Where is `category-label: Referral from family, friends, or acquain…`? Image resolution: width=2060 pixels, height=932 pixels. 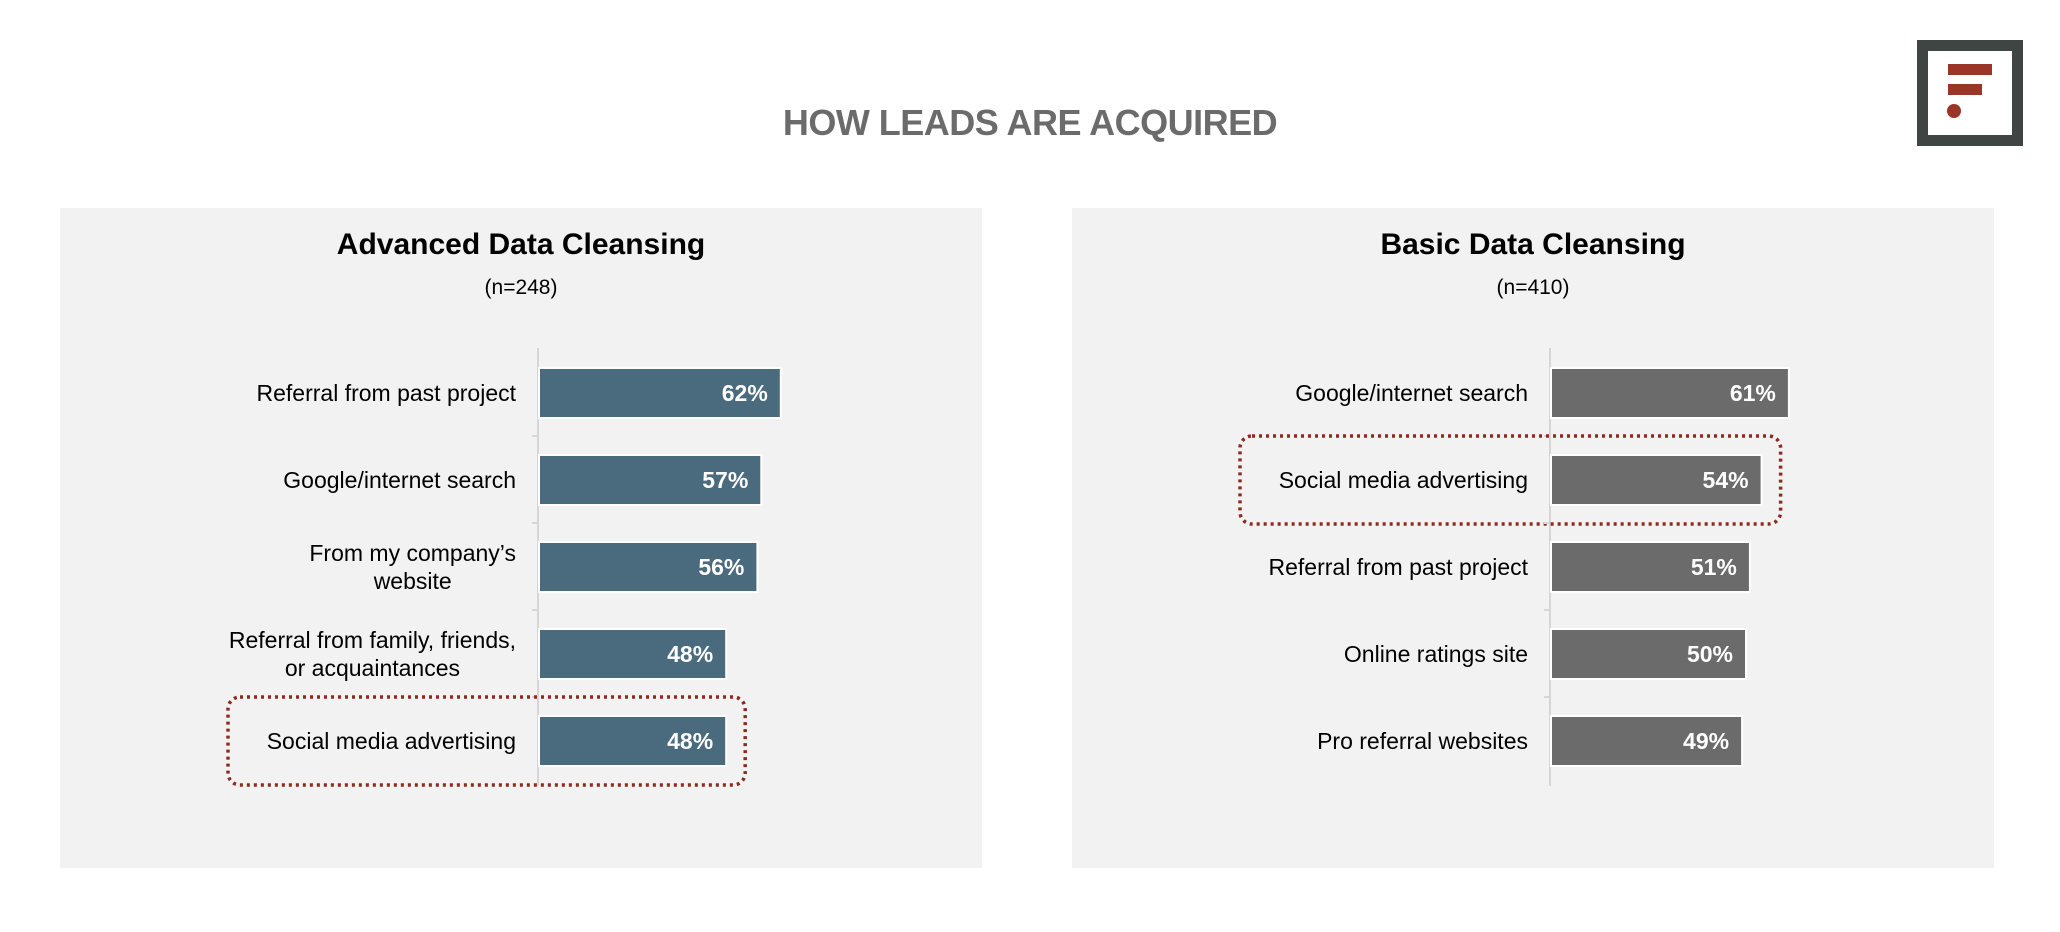
category-label: Referral from family, friends, or acquain… is located at coordinates (372, 654).